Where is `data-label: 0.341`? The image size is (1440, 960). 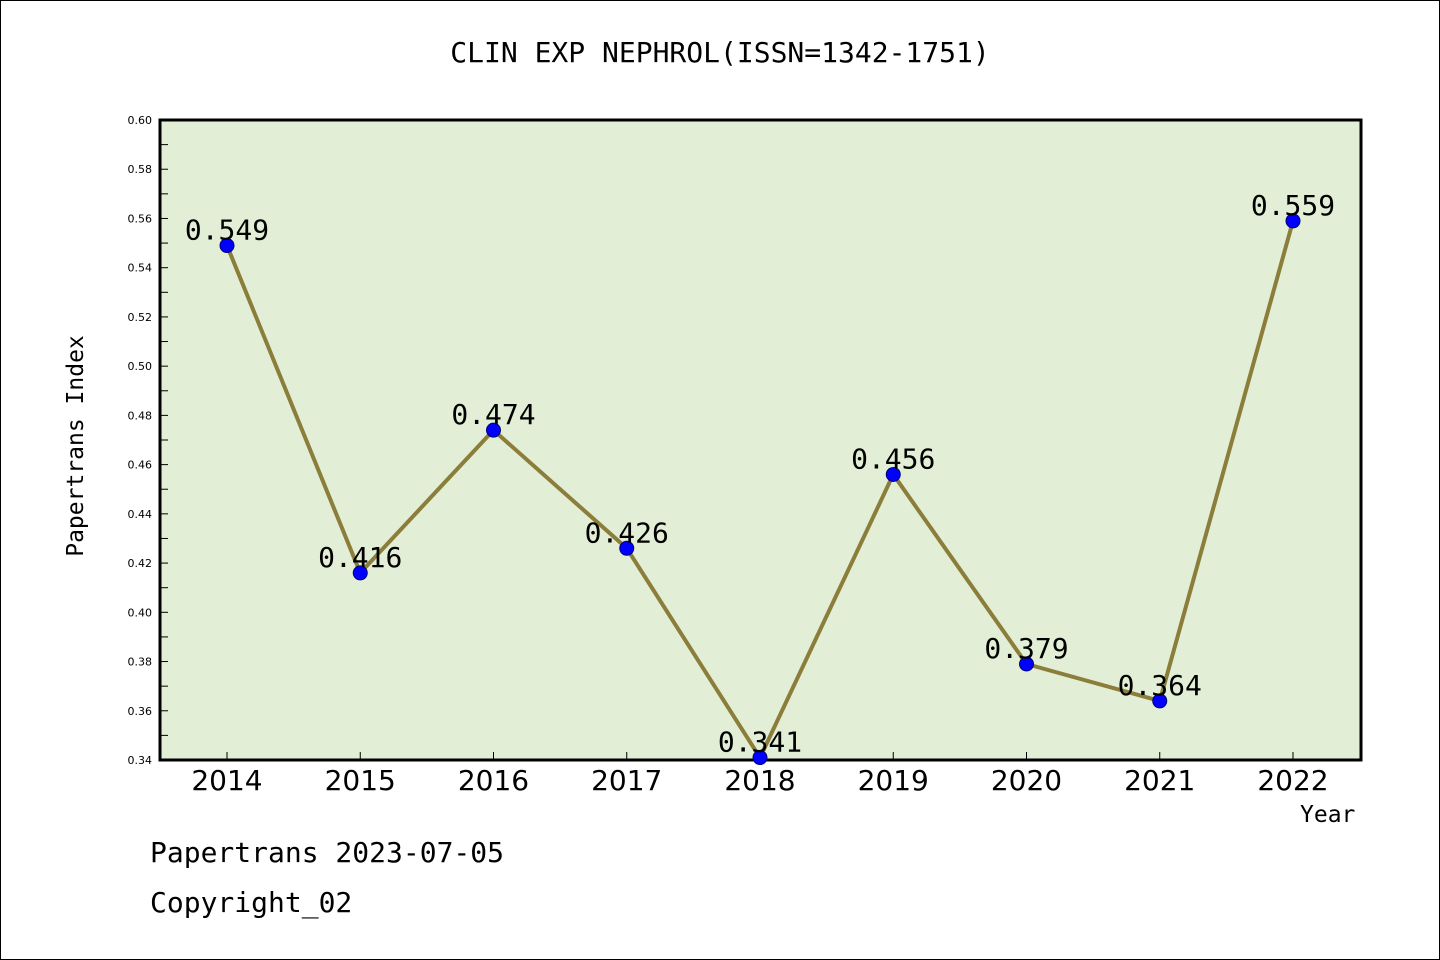 data-label: 0.341 is located at coordinates (760, 742).